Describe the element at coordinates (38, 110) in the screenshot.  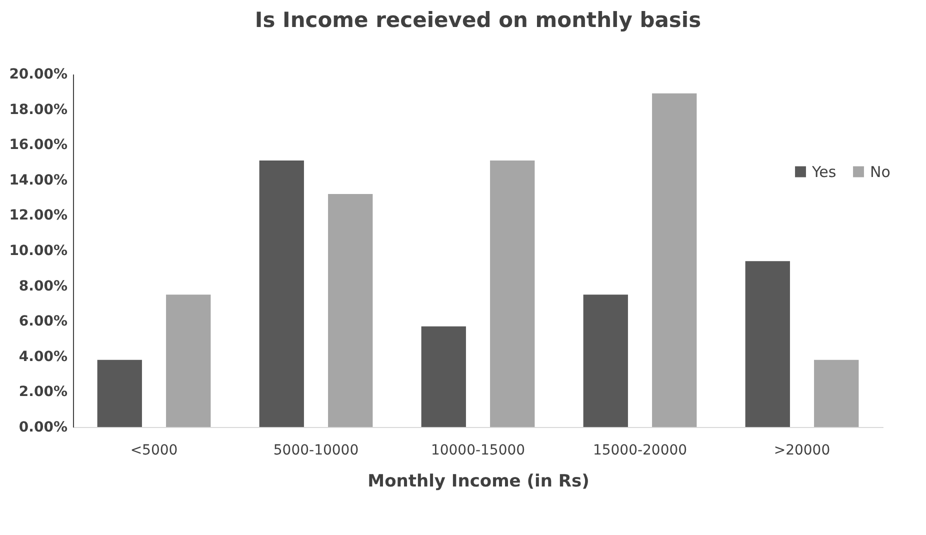
I see `y-tick-label: 18.00%` at that location.